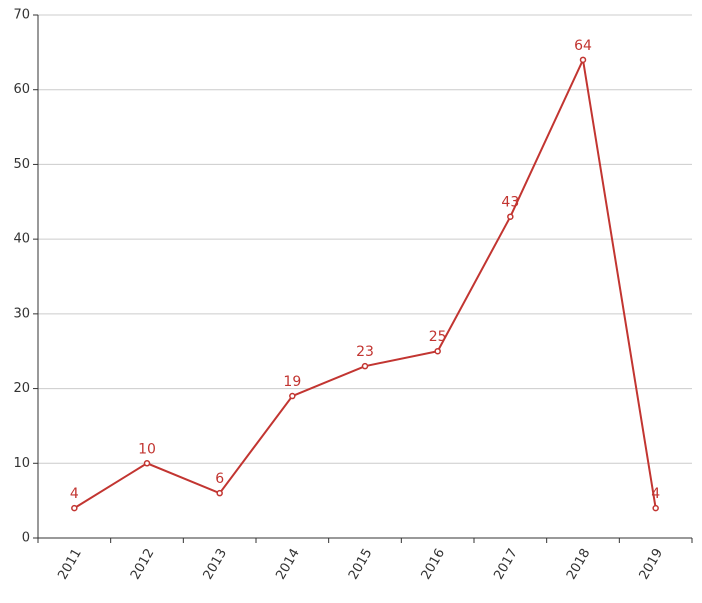 This screenshot has width=702, height=603. I want to click on y-tick-label: 60, so click(21, 89).